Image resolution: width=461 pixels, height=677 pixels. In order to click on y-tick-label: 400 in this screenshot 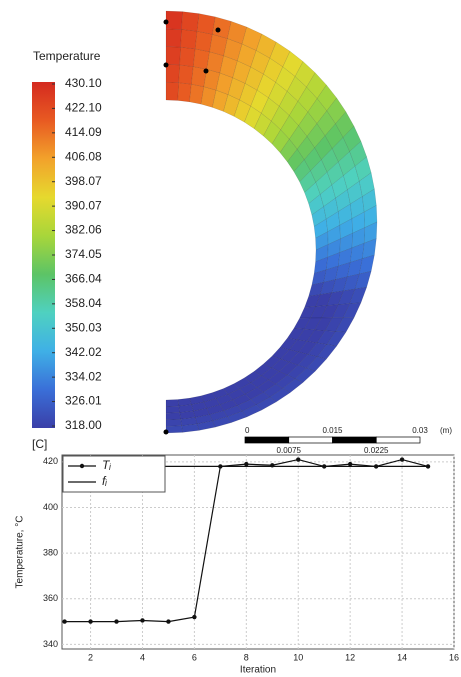, I will do `click(50, 507)`.